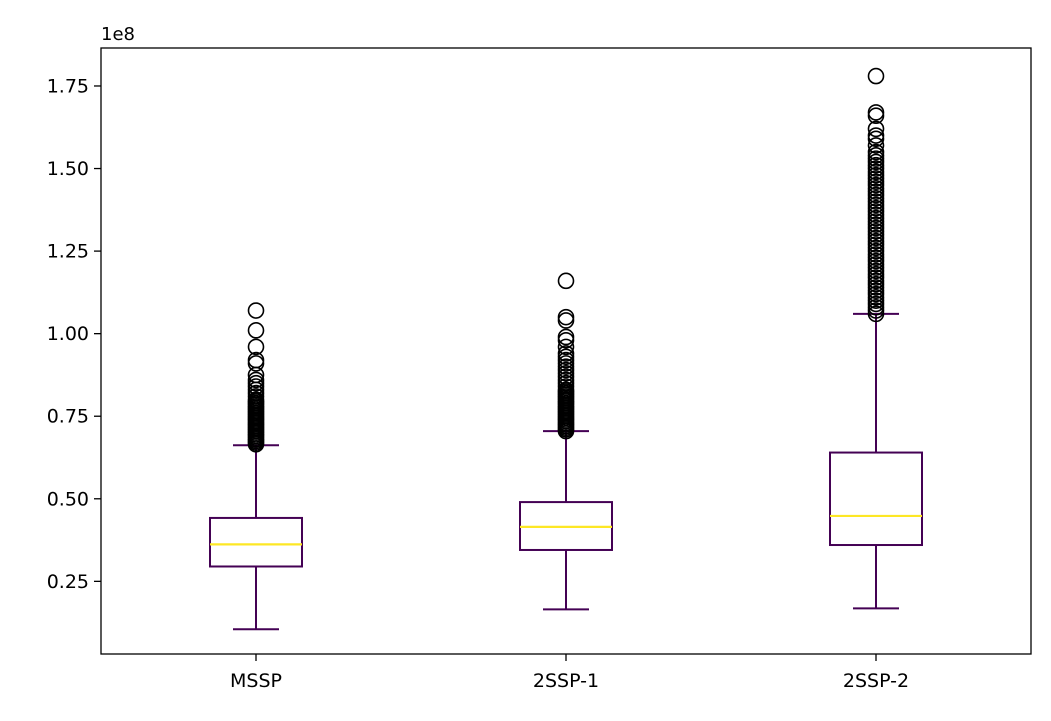  I want to click on x-tick-label: MSSP, so click(256, 681).